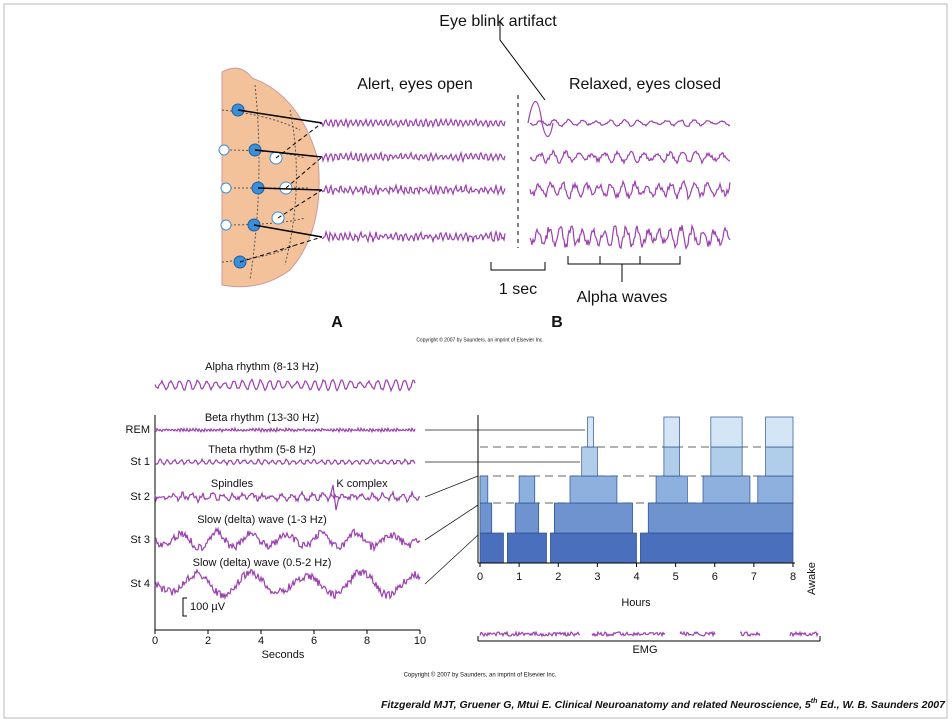  Describe the element at coordinates (138, 430) in the screenshot. I see `stage-label: REM` at that location.